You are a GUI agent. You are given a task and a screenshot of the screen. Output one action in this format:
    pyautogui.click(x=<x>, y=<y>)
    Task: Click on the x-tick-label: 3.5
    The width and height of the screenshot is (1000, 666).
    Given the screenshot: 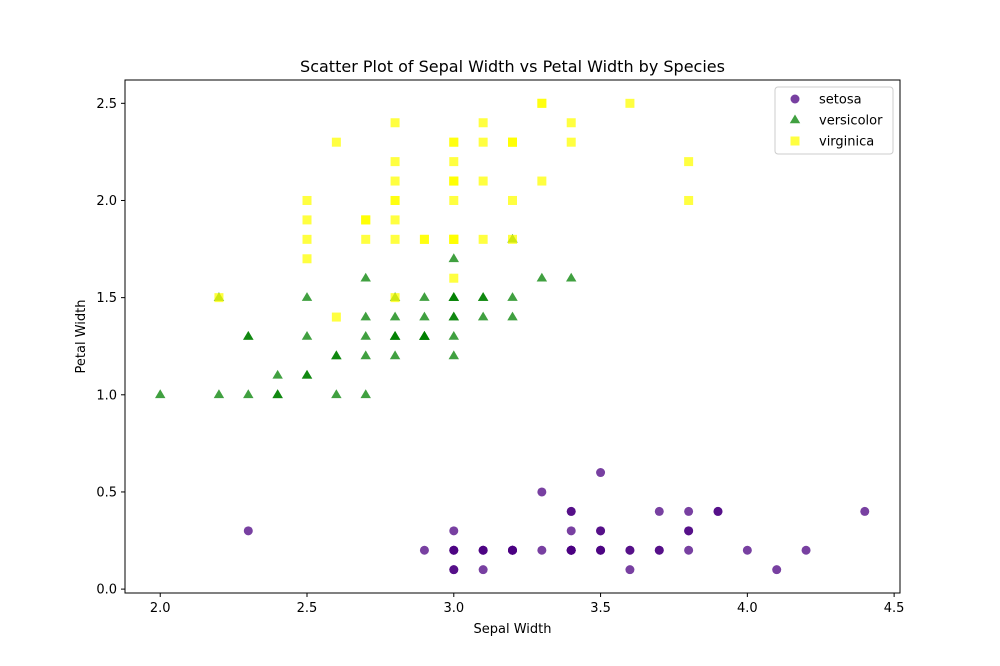 What is the action you would take?
    pyautogui.click(x=600, y=608)
    